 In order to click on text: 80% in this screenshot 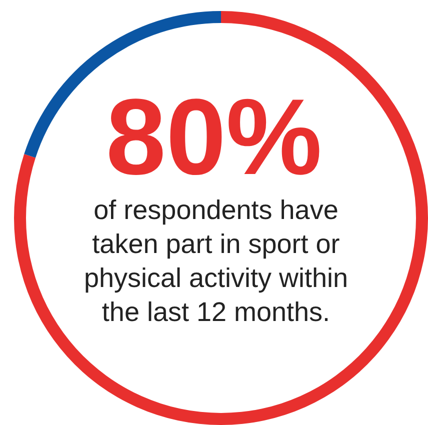, I will do `click(214, 136)`.